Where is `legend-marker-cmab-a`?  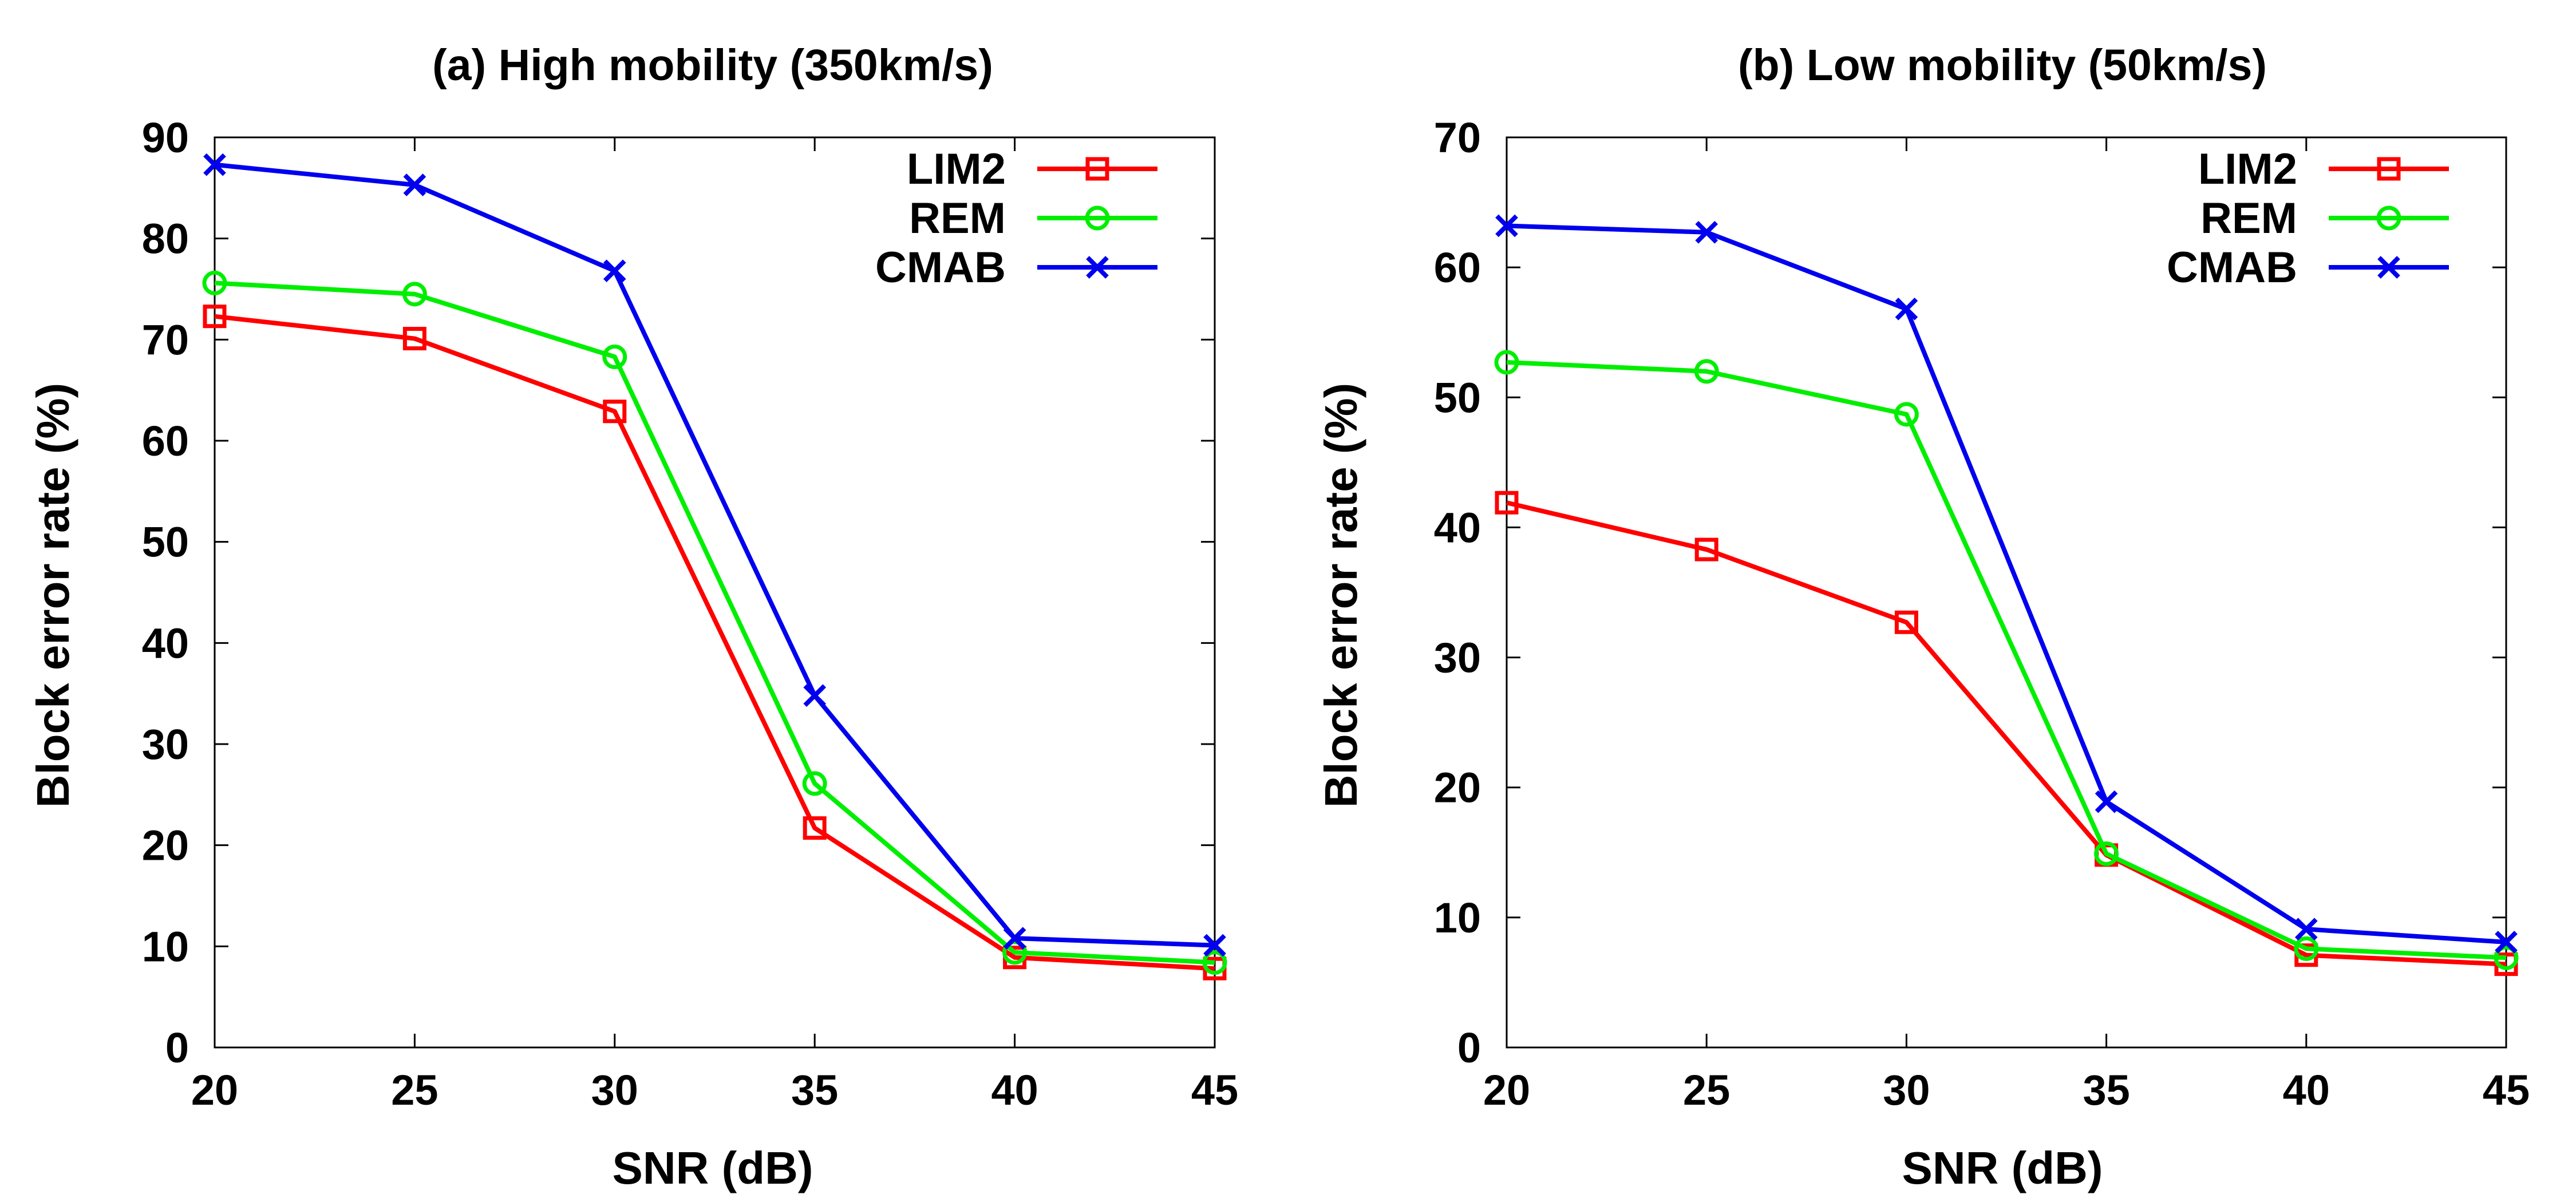
legend-marker-cmab-a is located at coordinates (1097, 268).